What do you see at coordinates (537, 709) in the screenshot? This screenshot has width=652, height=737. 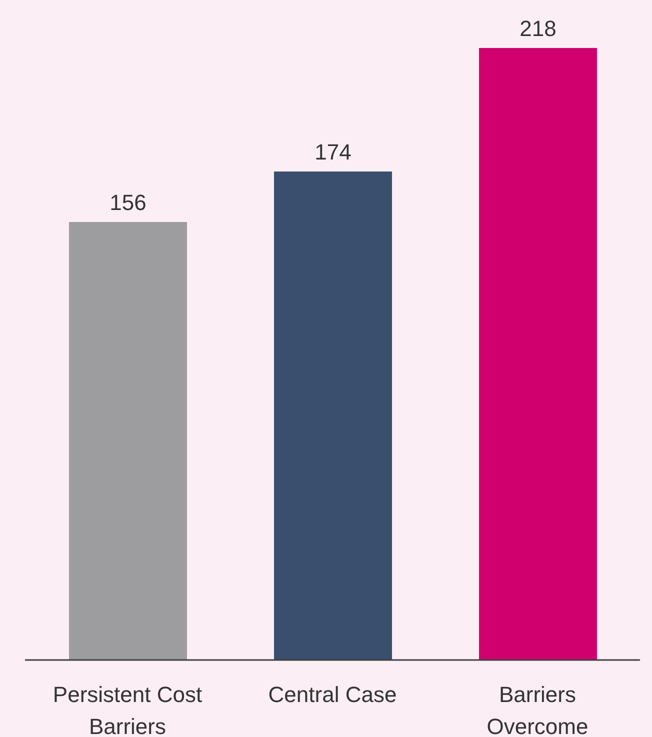 I see `x-tick-label: Barriers Overcome` at bounding box center [537, 709].